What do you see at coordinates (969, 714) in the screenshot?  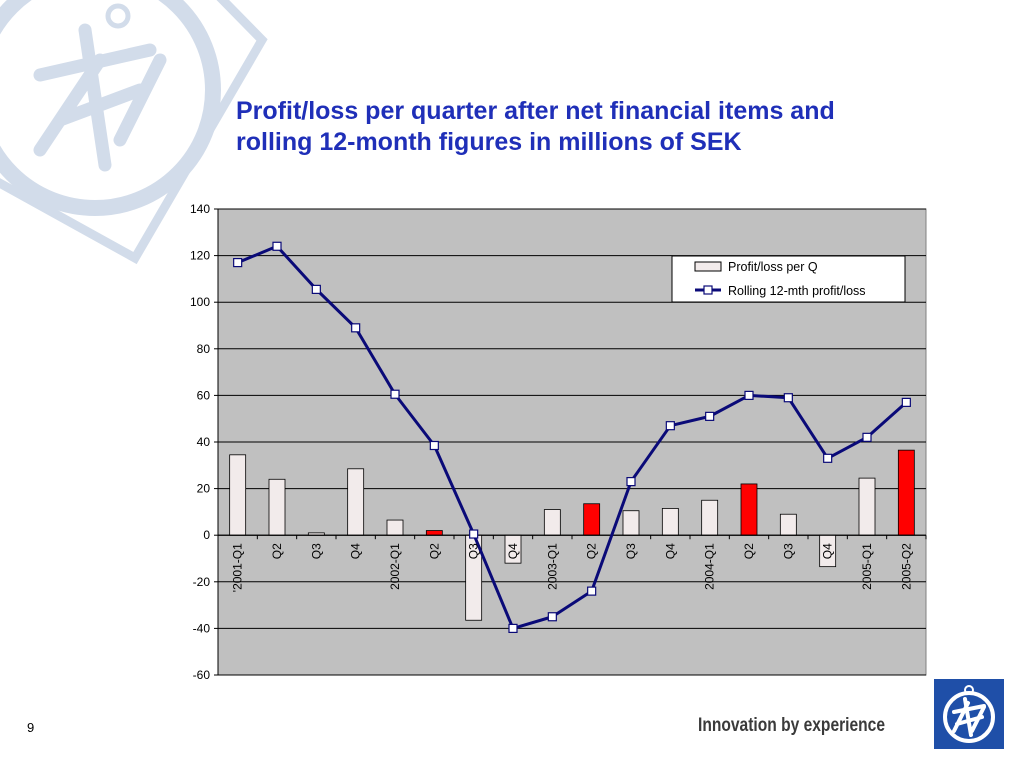 I see `company-logo` at bounding box center [969, 714].